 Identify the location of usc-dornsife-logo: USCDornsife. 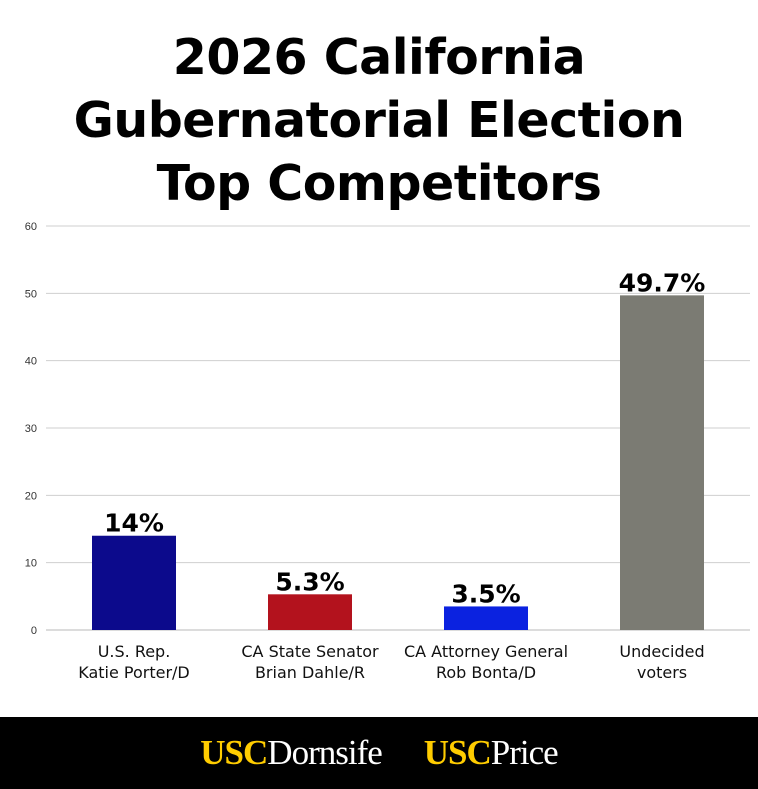
(291, 753).